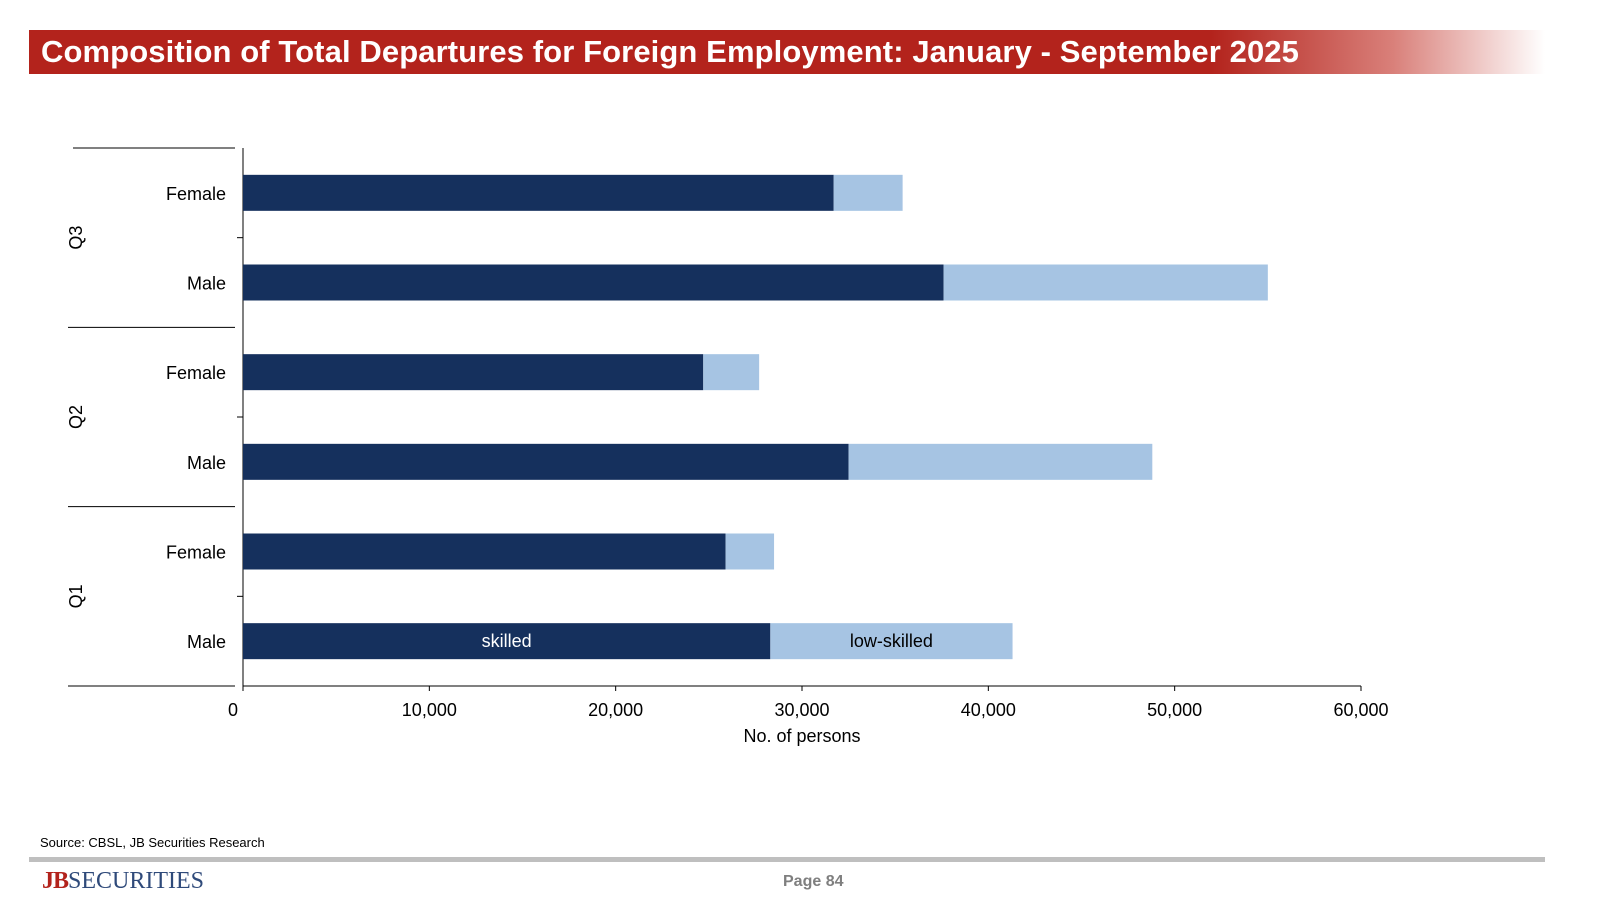 Image resolution: width=1600 pixels, height=900 pixels. I want to click on x-tick-label: 40,000, so click(988, 710).